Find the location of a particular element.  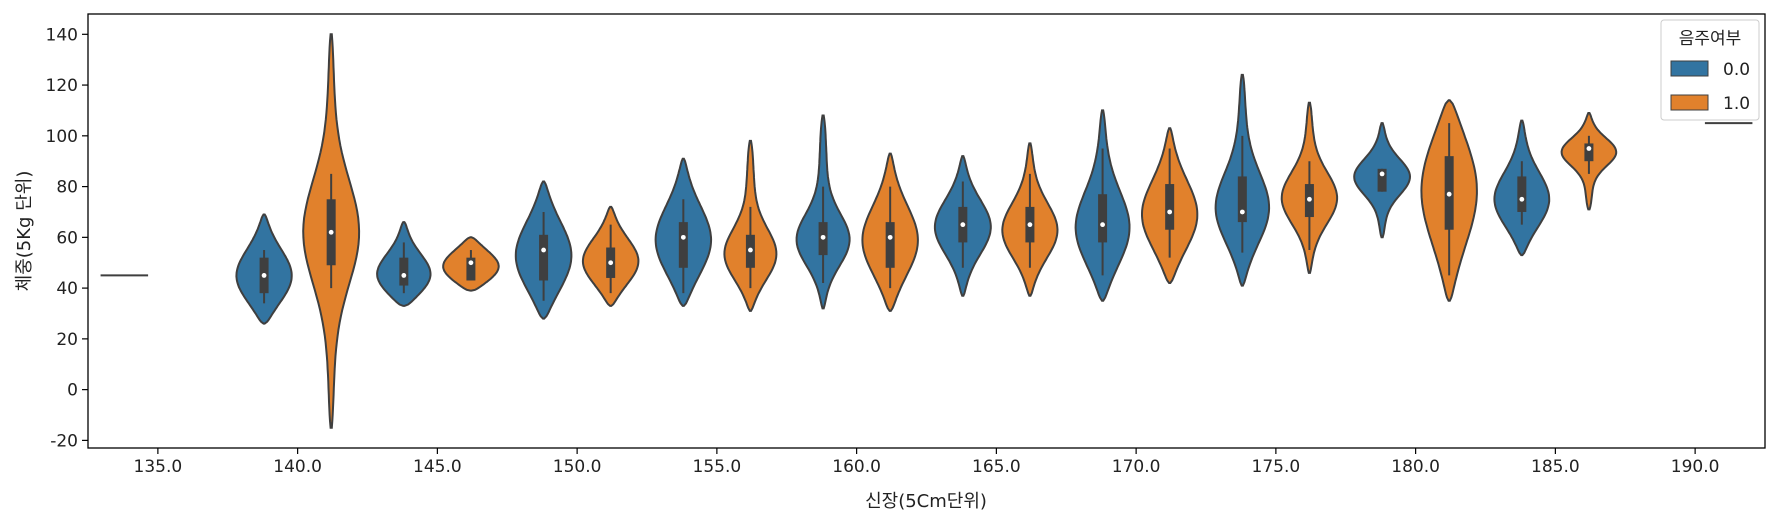

y-tick-label: 80 is located at coordinates (67, 188).